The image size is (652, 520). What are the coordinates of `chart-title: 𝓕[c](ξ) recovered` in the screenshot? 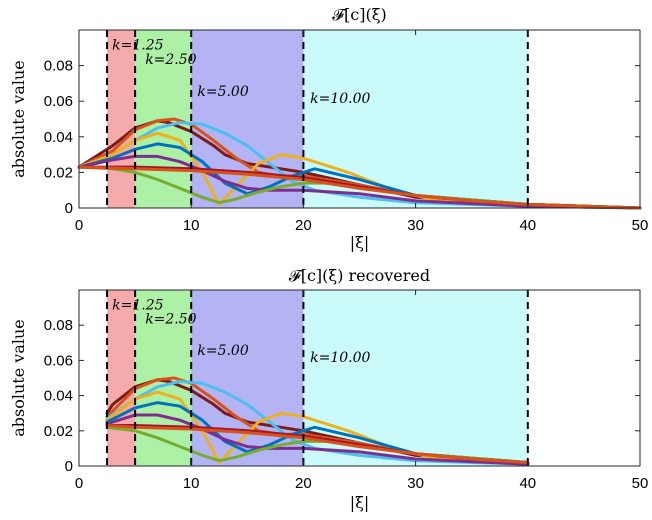 It's located at (359, 275).